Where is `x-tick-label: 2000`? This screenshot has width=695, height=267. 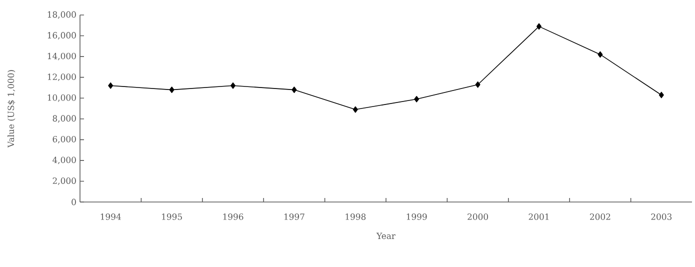
x-tick-label: 2000 is located at coordinates (478, 217).